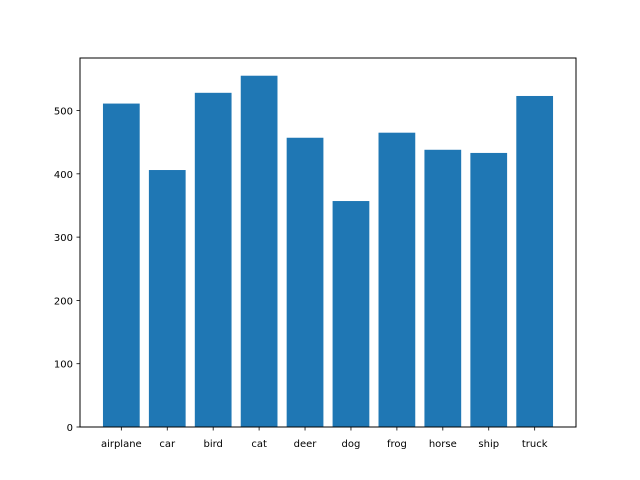  Describe the element at coordinates (121, 444) in the screenshot. I see `x-tick-label: airplane` at that location.